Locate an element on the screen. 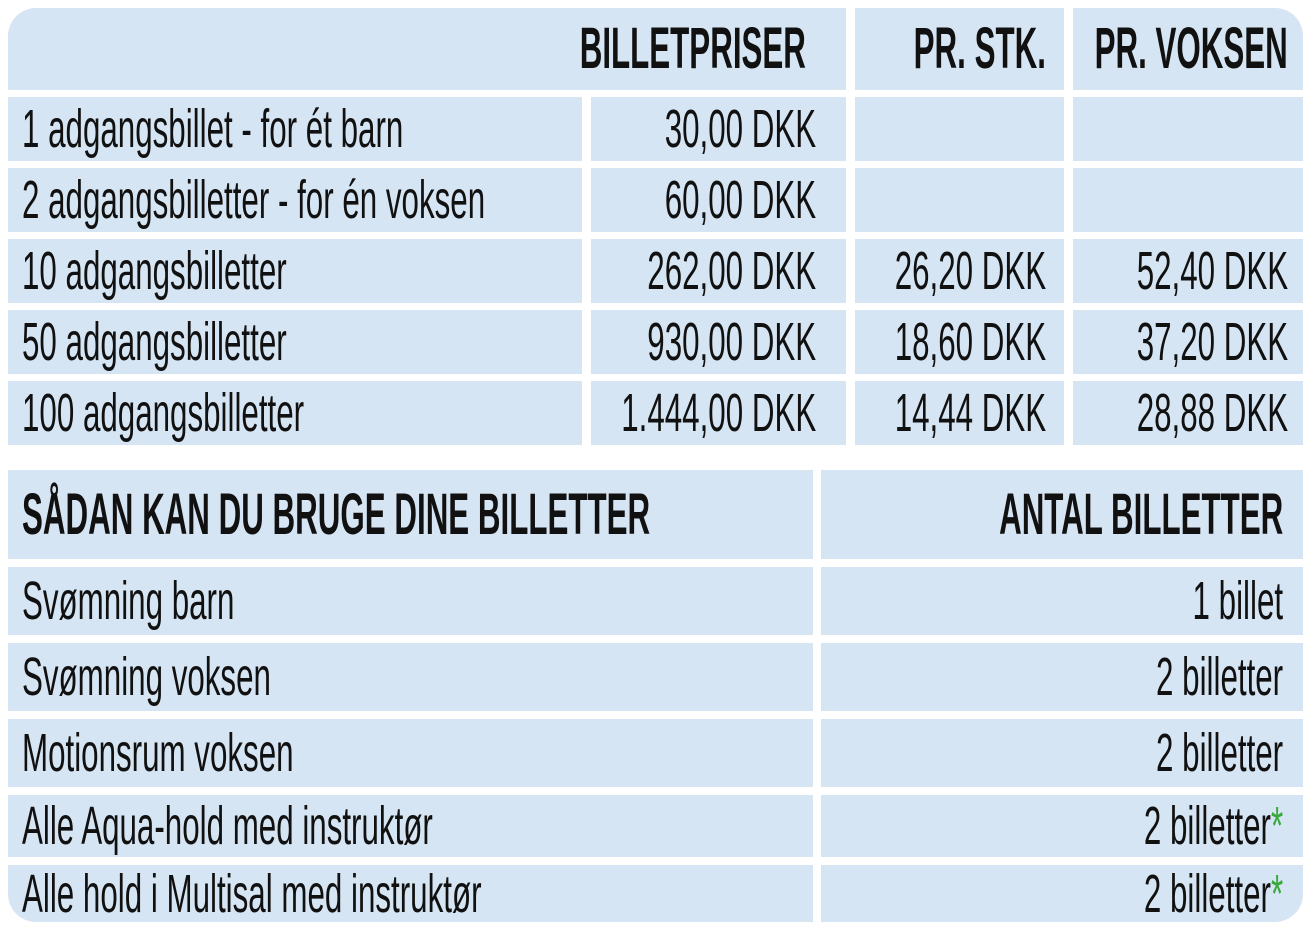  per-stk-cell: 26,20 DKK is located at coordinates (959, 271).